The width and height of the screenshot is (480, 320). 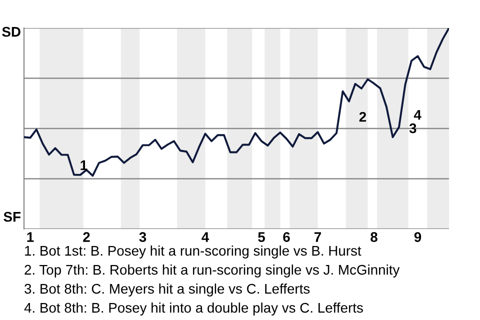 What do you see at coordinates (30, 237) in the screenshot?
I see `x-tick-label: 1` at bounding box center [30, 237].